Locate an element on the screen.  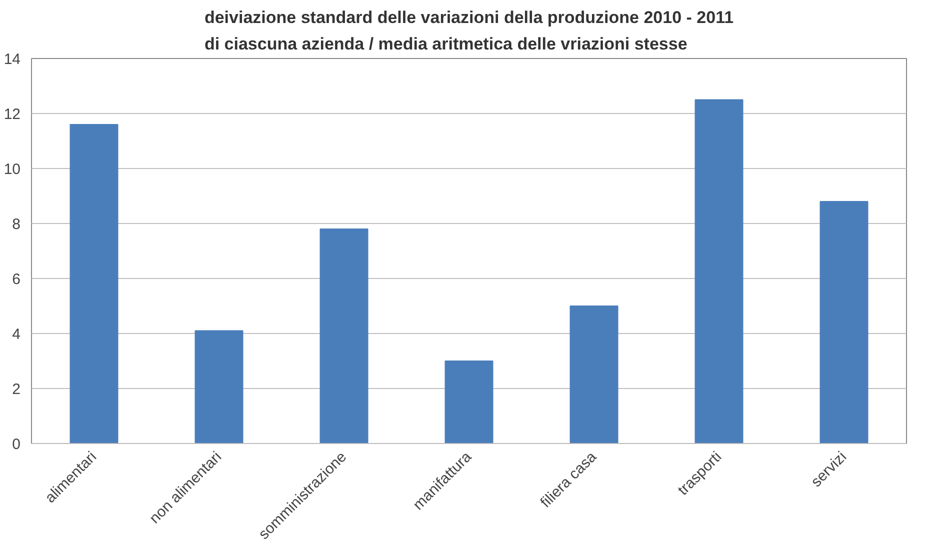
chart-title: deiviazione standard delle variazioni della produzione 2010 - 2011 di ciascuna azienda / media aritmetica delle vriazioni stesse is located at coordinates (469, 31).